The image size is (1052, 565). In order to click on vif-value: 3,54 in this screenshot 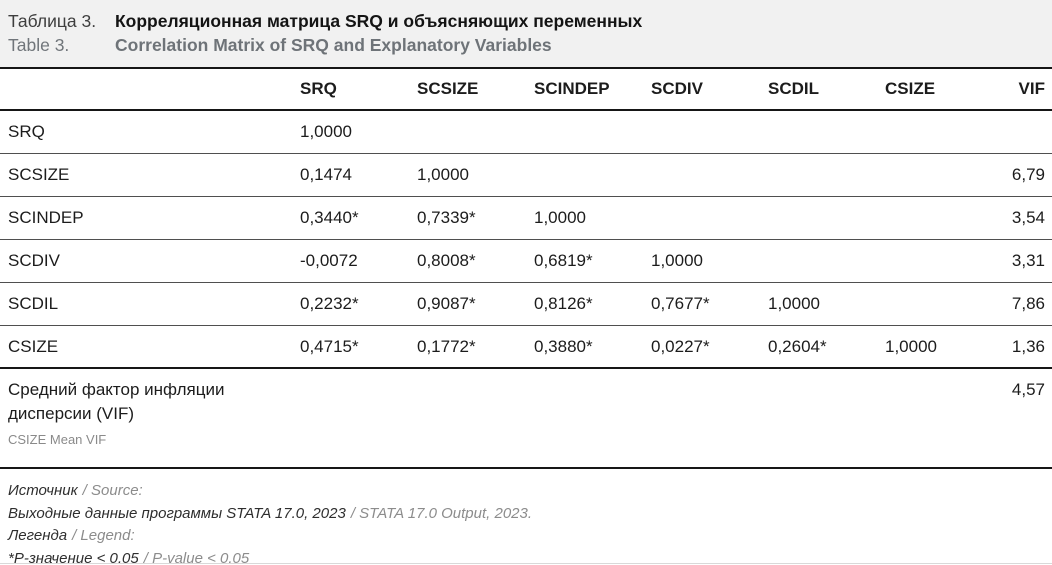, I will do `click(1028, 217)`.